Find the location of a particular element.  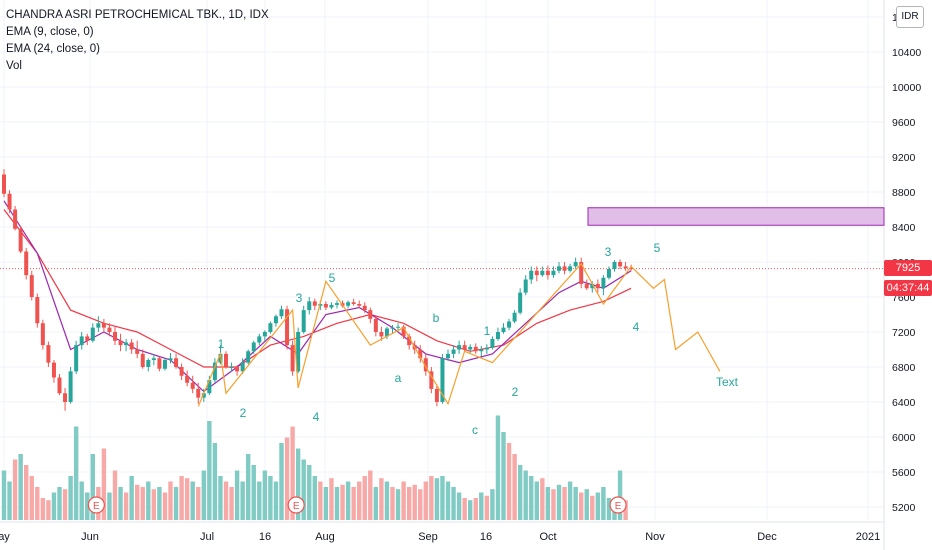

wave-label: 2 is located at coordinates (243, 413).